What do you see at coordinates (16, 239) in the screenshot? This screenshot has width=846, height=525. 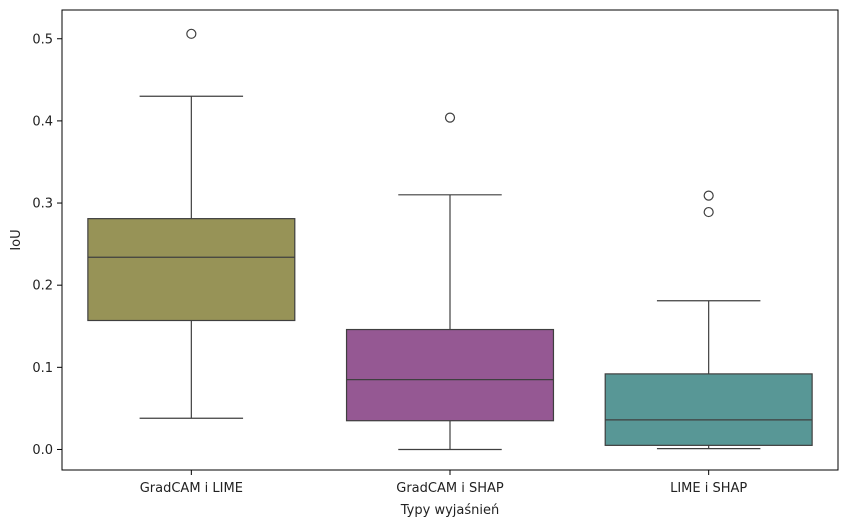 I see `y-axis-label: IoU` at bounding box center [16, 239].